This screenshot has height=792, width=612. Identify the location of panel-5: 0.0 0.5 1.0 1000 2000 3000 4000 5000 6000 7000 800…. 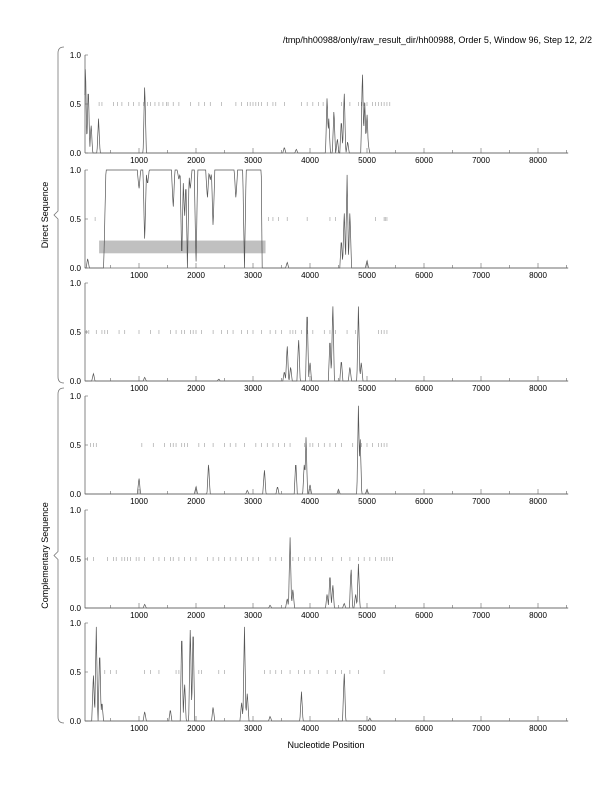
(319, 563).